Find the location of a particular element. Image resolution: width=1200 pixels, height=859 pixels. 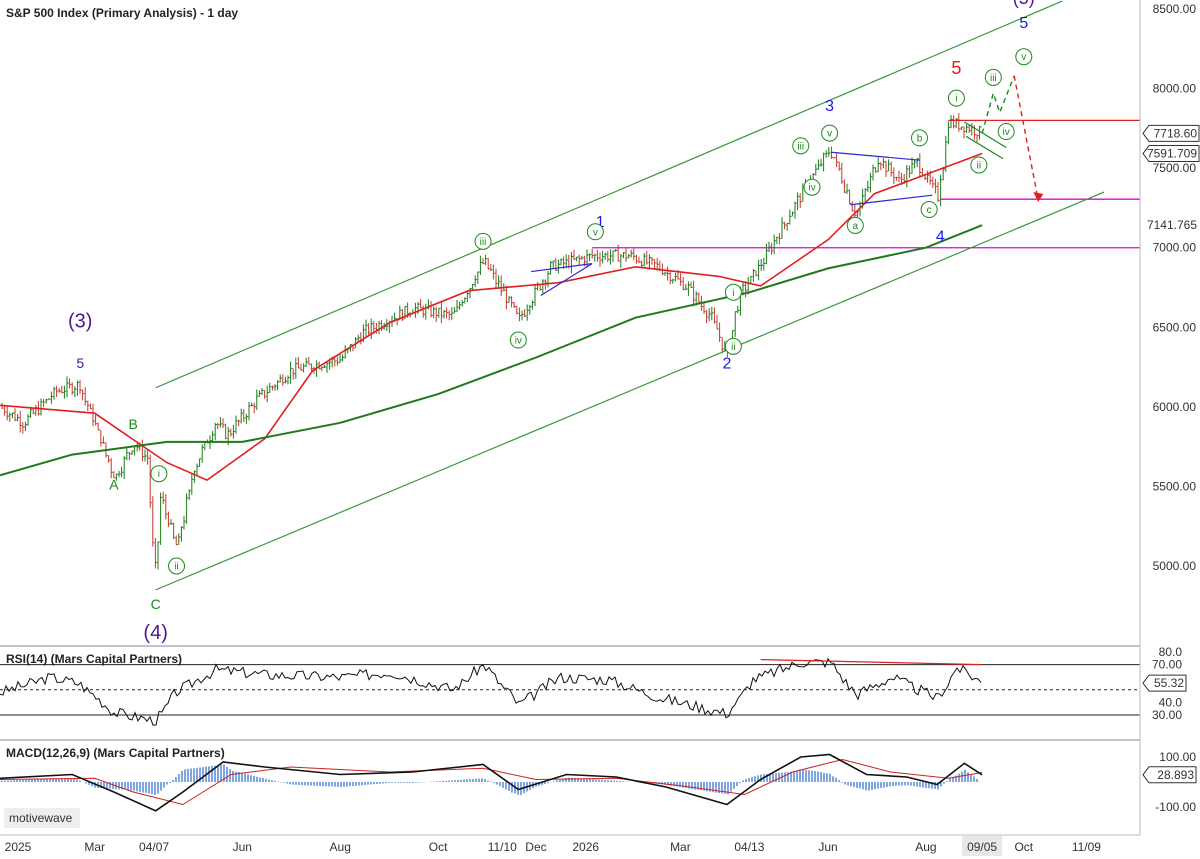

rsi-current-box is located at coordinates (1164, 683).